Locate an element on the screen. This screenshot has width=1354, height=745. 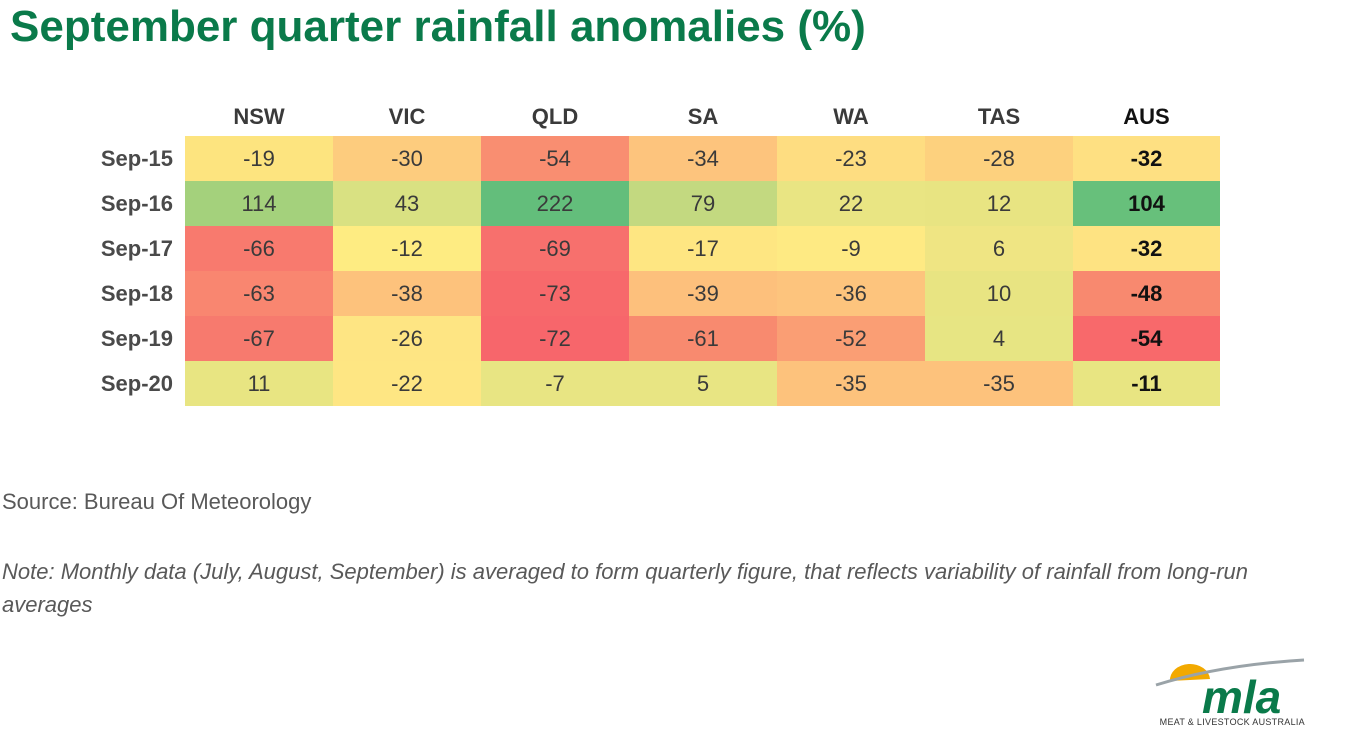
heatmap-cell-qld-sep-15: -54 is located at coordinates (555, 158).